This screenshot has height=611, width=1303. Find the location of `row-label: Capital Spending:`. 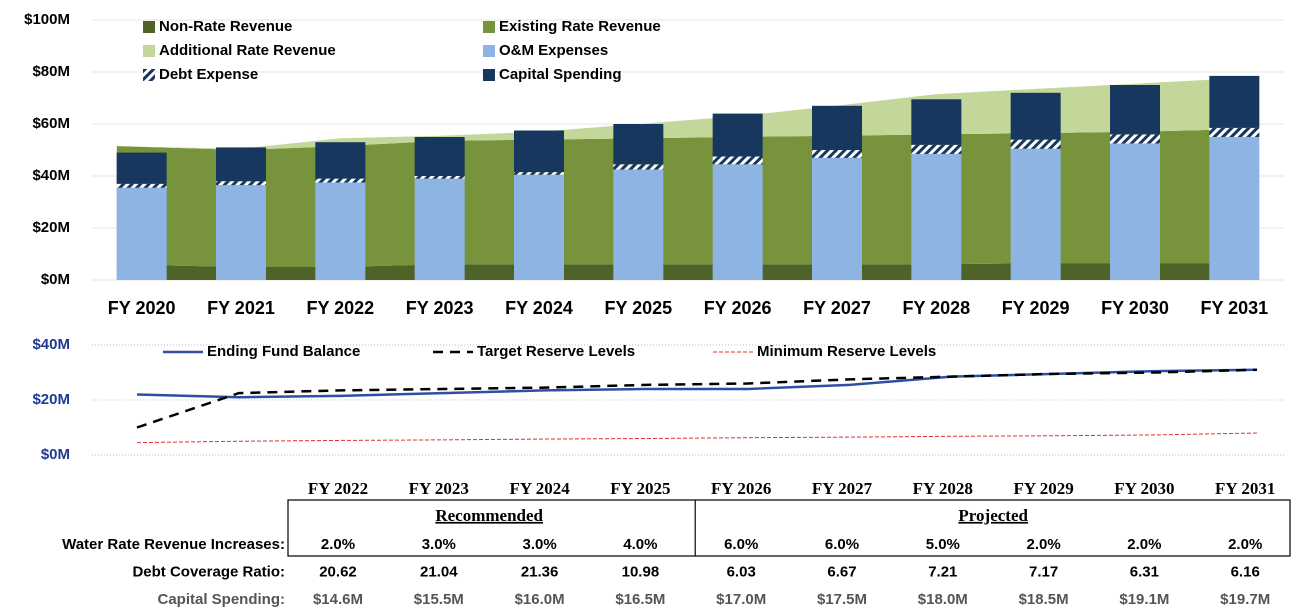

row-label: Capital Spending: is located at coordinates (222, 599).